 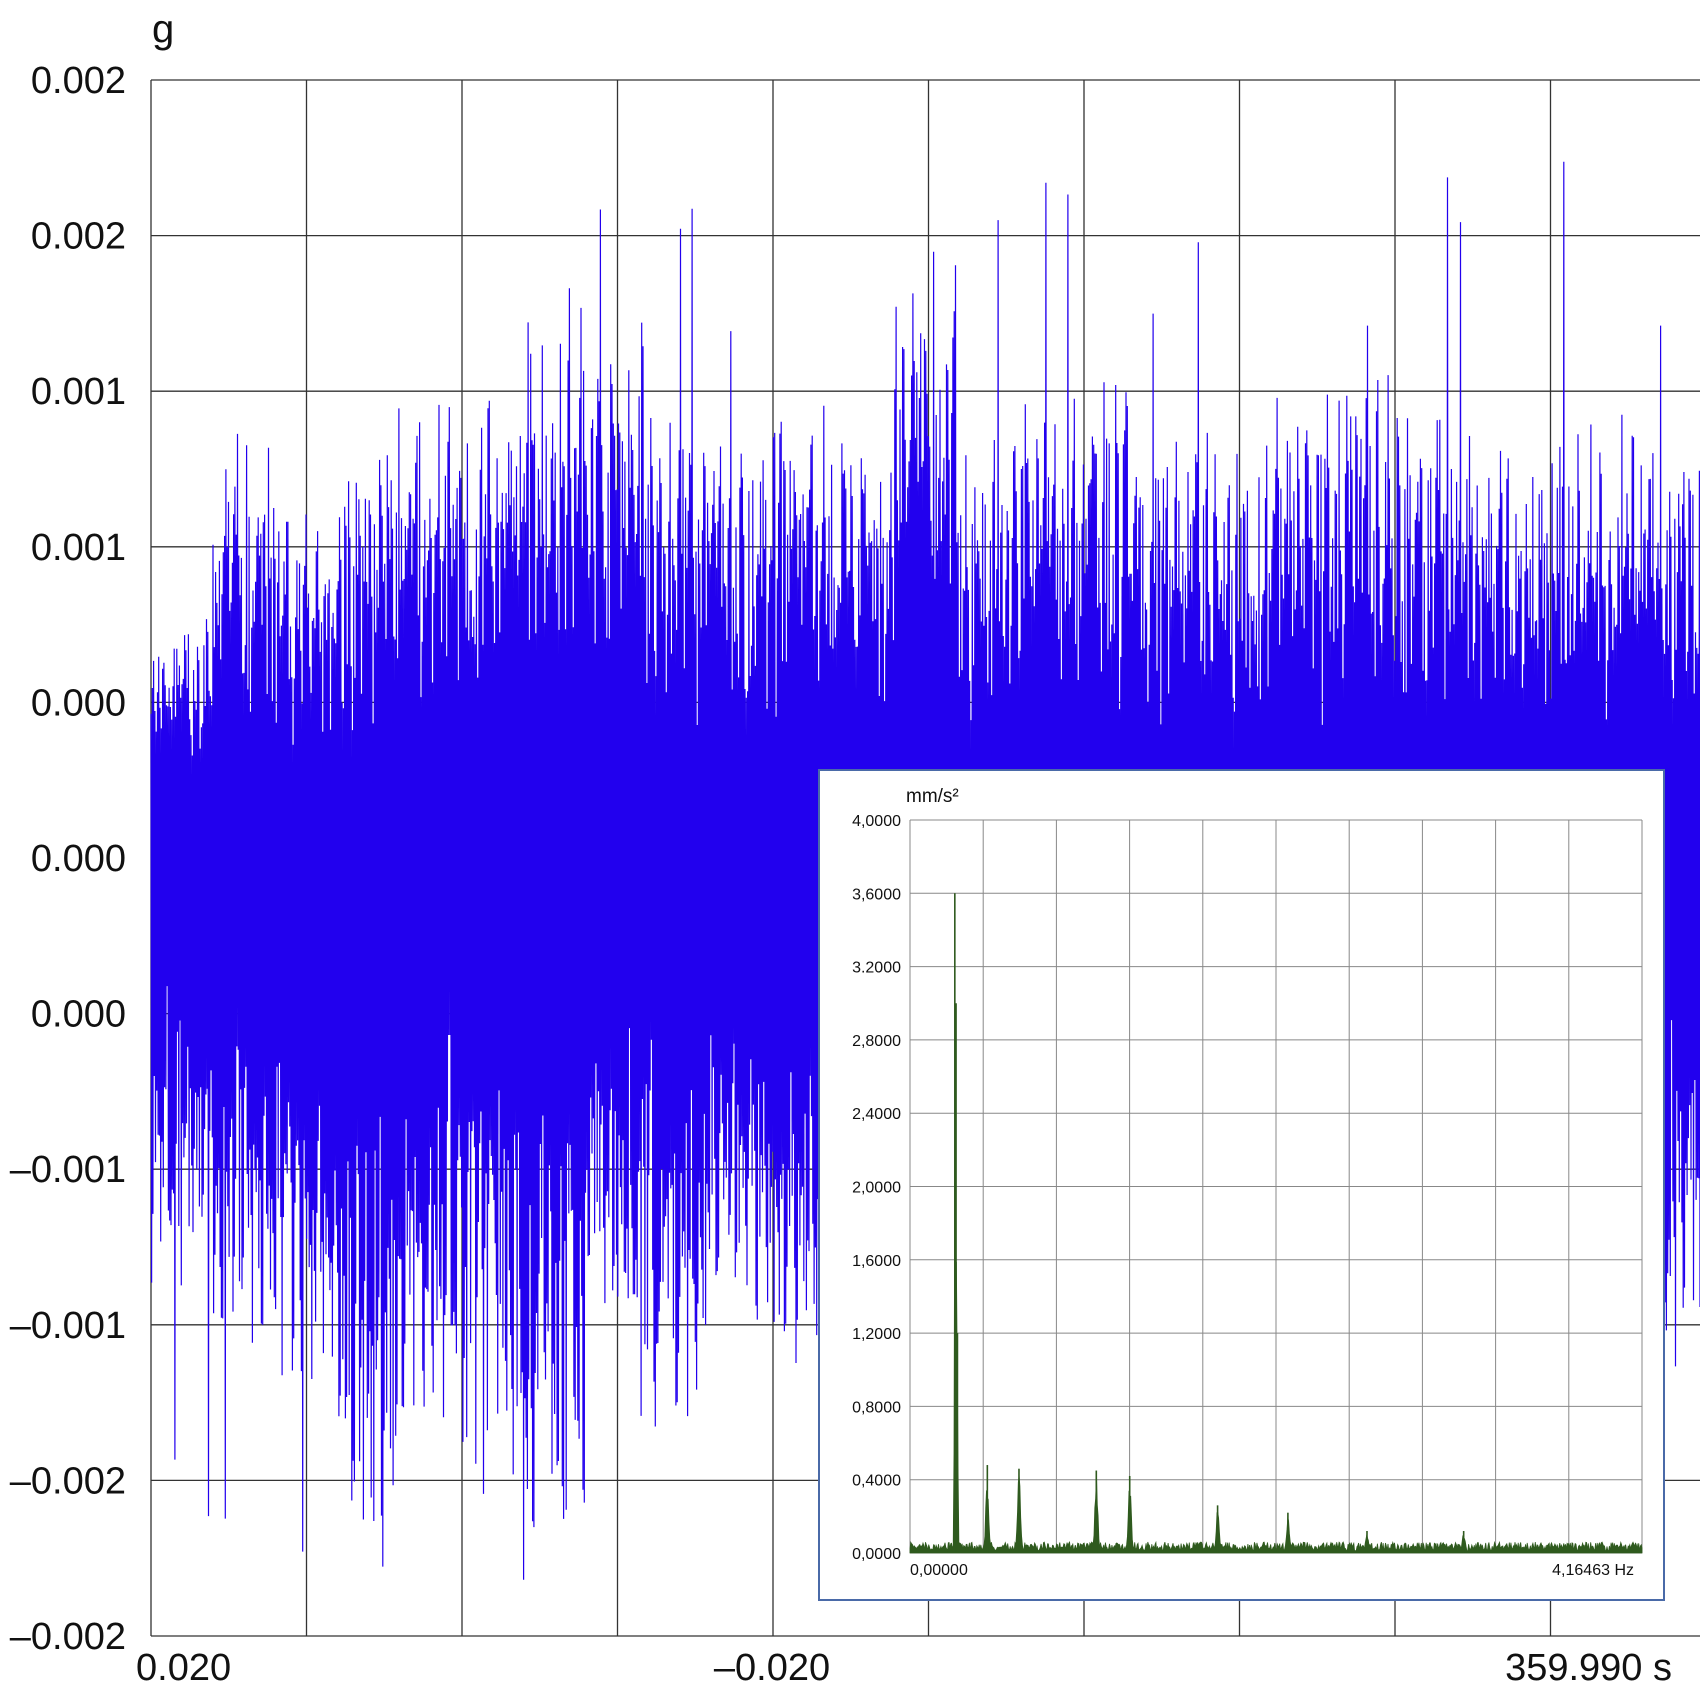 I want to click on inset-y-tick-label: 1,2000, so click(x=876, y=1334).